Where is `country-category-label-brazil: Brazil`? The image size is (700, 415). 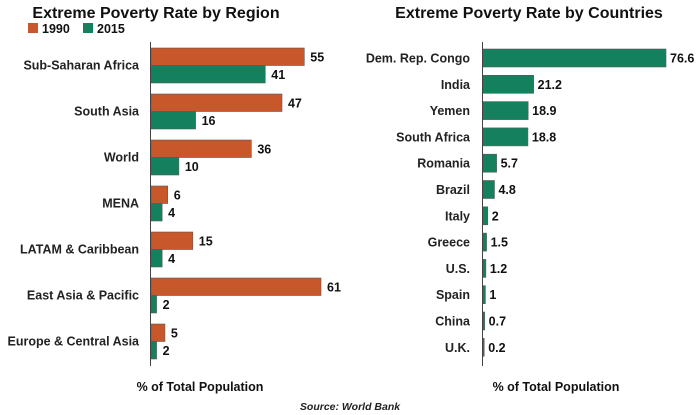 country-category-label-brazil: Brazil is located at coordinates (453, 190).